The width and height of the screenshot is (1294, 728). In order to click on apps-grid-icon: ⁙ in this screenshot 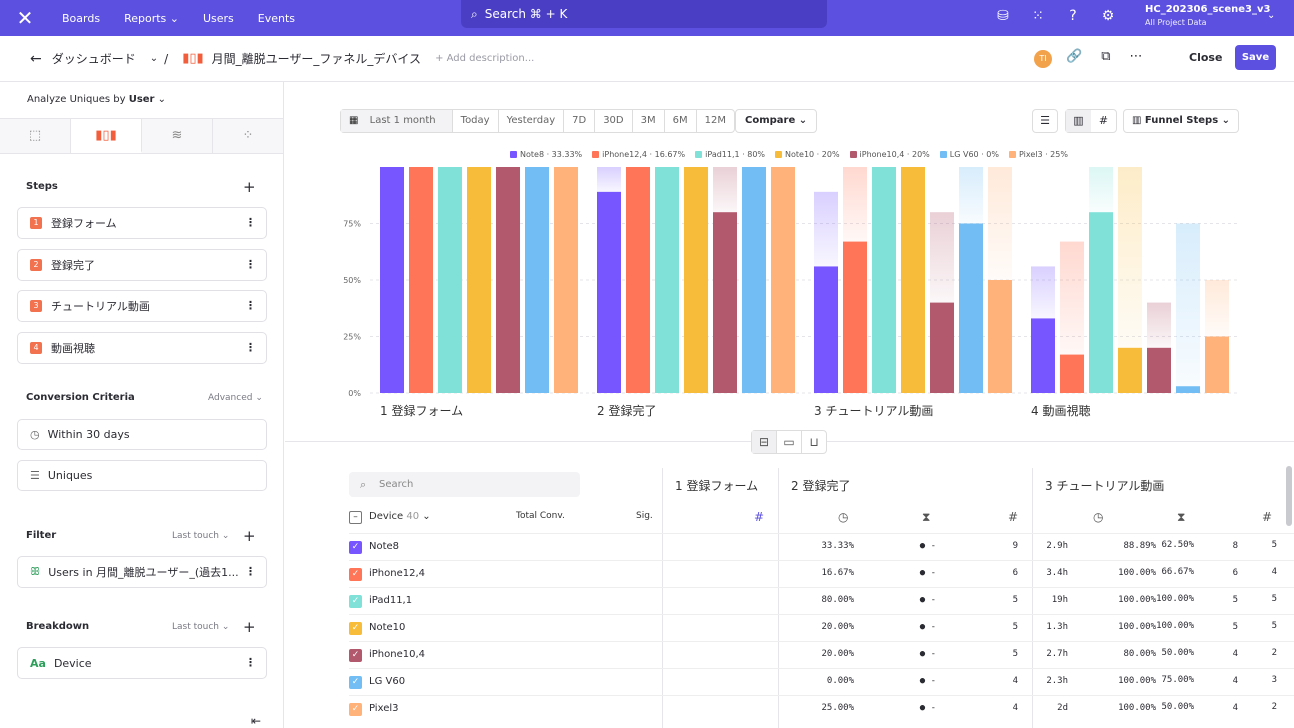, I will do `click(1038, 16)`.